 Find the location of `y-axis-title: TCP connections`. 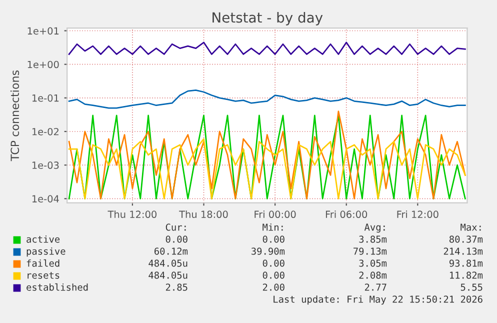

y-axis-title: TCP connections is located at coordinates (15, 116).